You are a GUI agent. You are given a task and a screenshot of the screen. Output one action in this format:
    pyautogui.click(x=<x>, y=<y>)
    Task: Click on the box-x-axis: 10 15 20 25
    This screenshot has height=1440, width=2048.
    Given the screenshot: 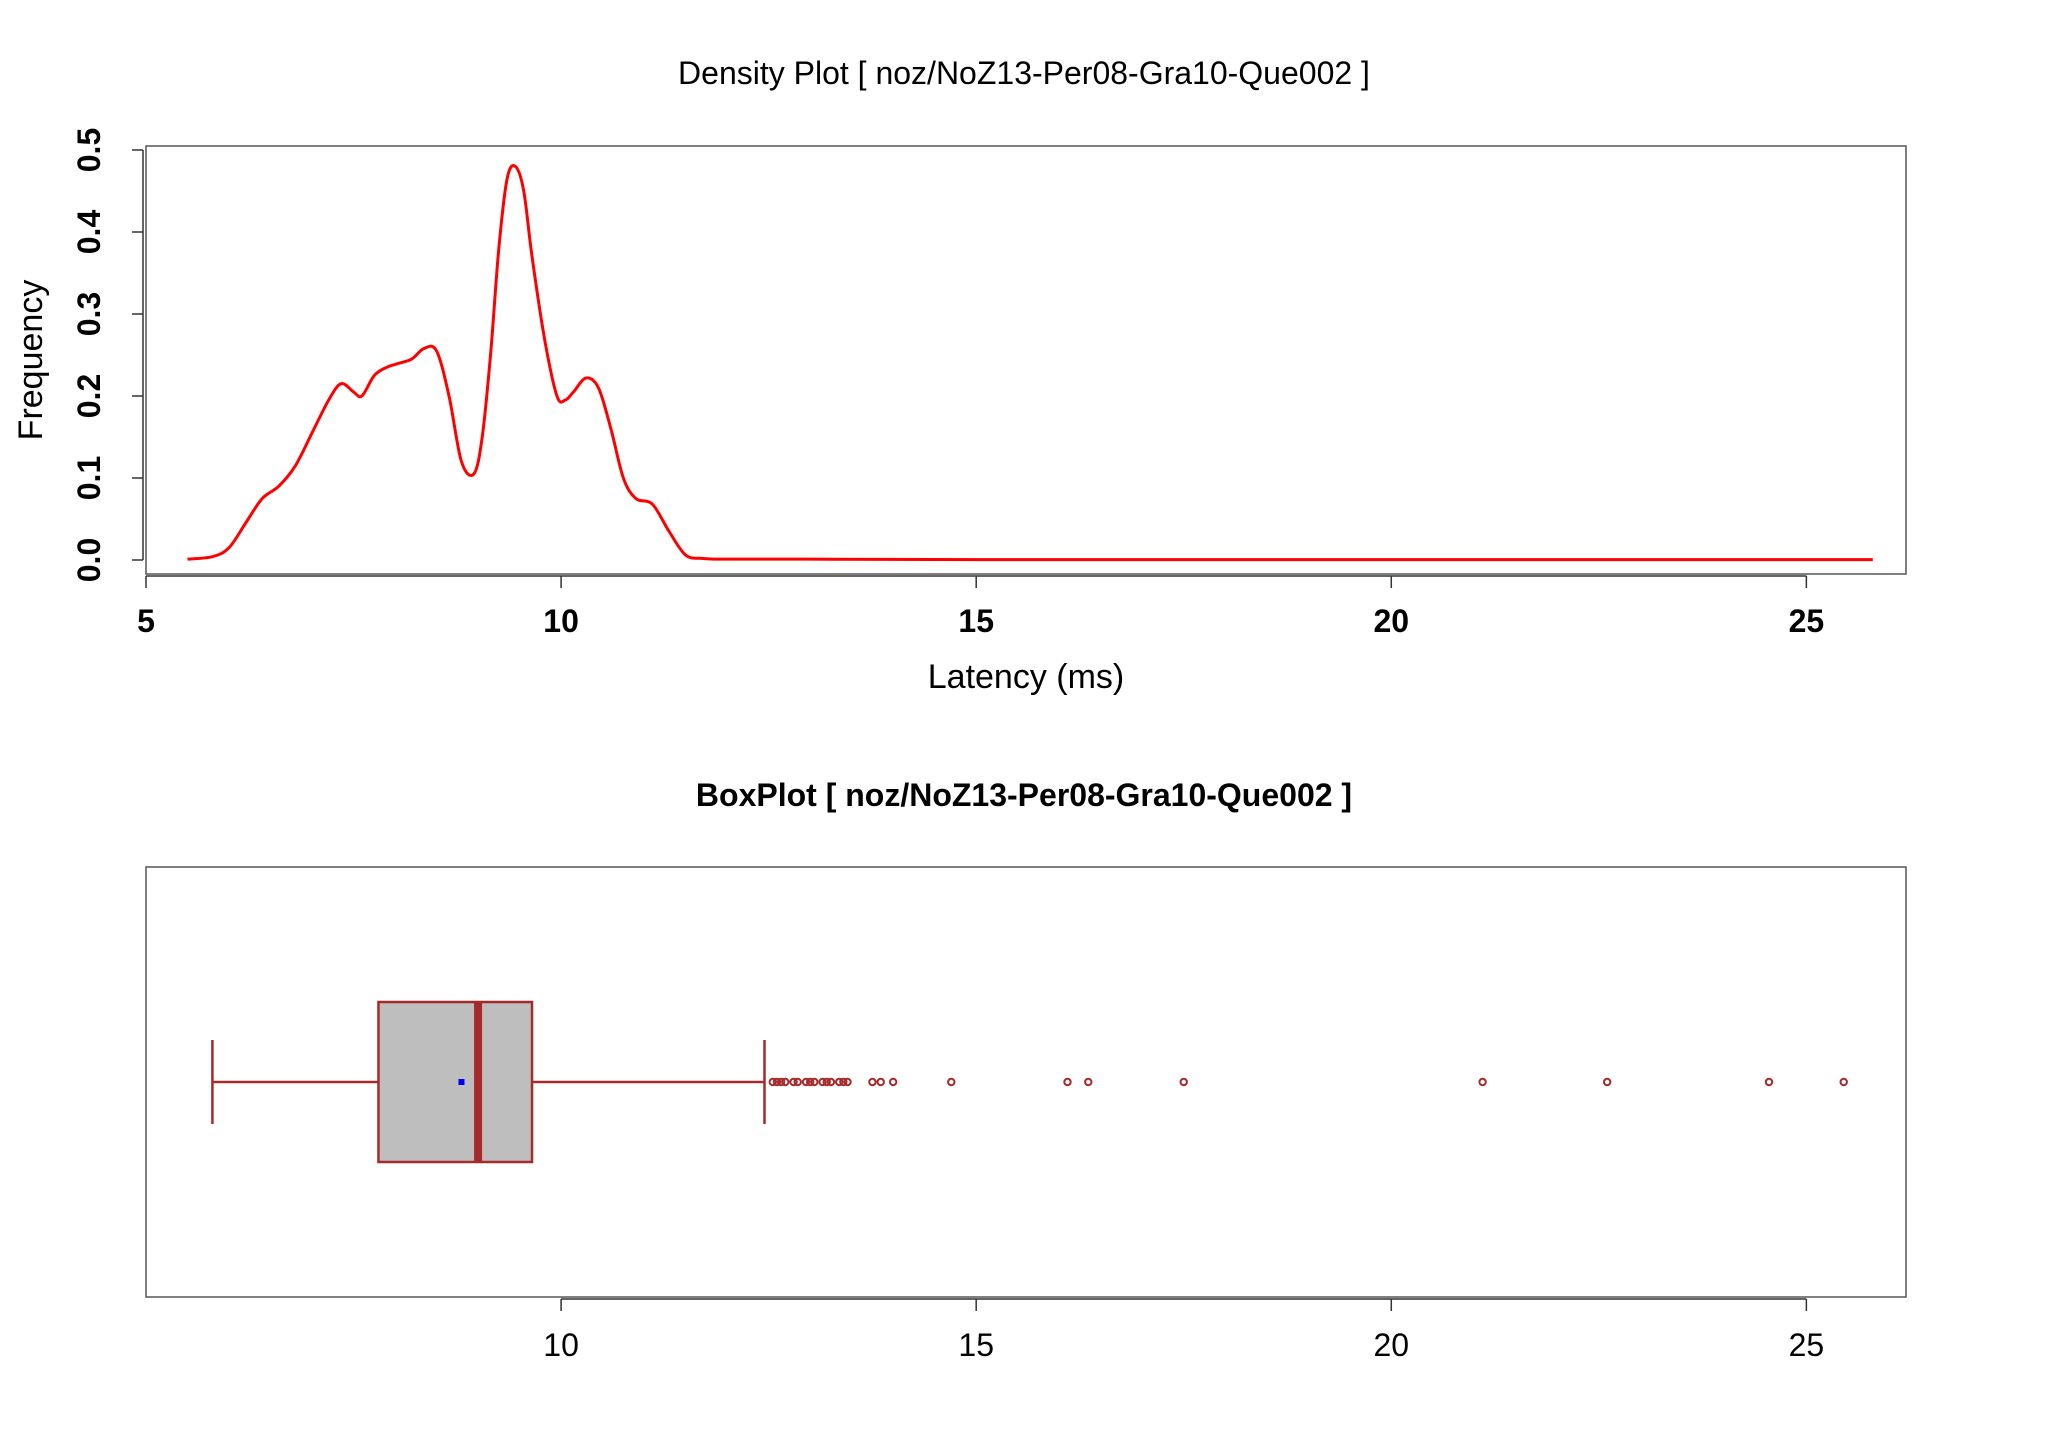 What is the action you would take?
    pyautogui.click(x=1184, y=1330)
    